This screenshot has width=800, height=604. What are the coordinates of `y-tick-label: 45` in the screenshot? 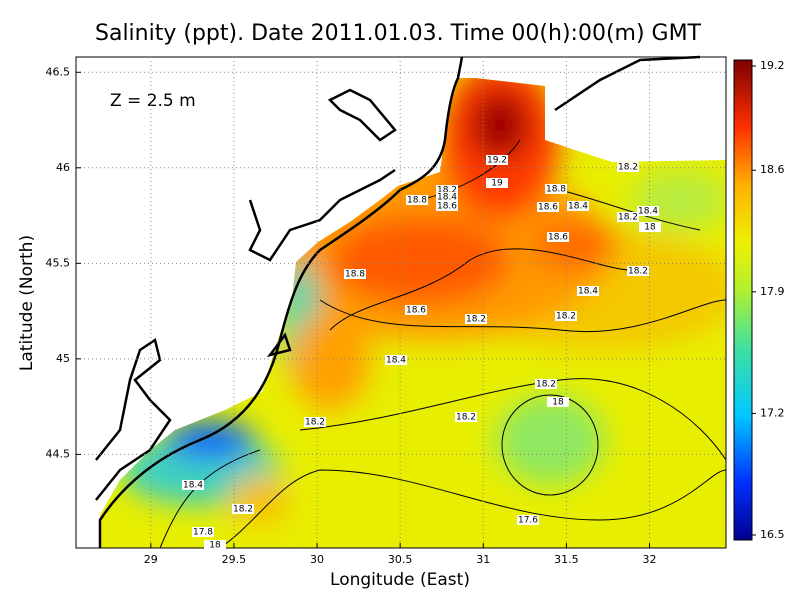 It's located at (63, 358).